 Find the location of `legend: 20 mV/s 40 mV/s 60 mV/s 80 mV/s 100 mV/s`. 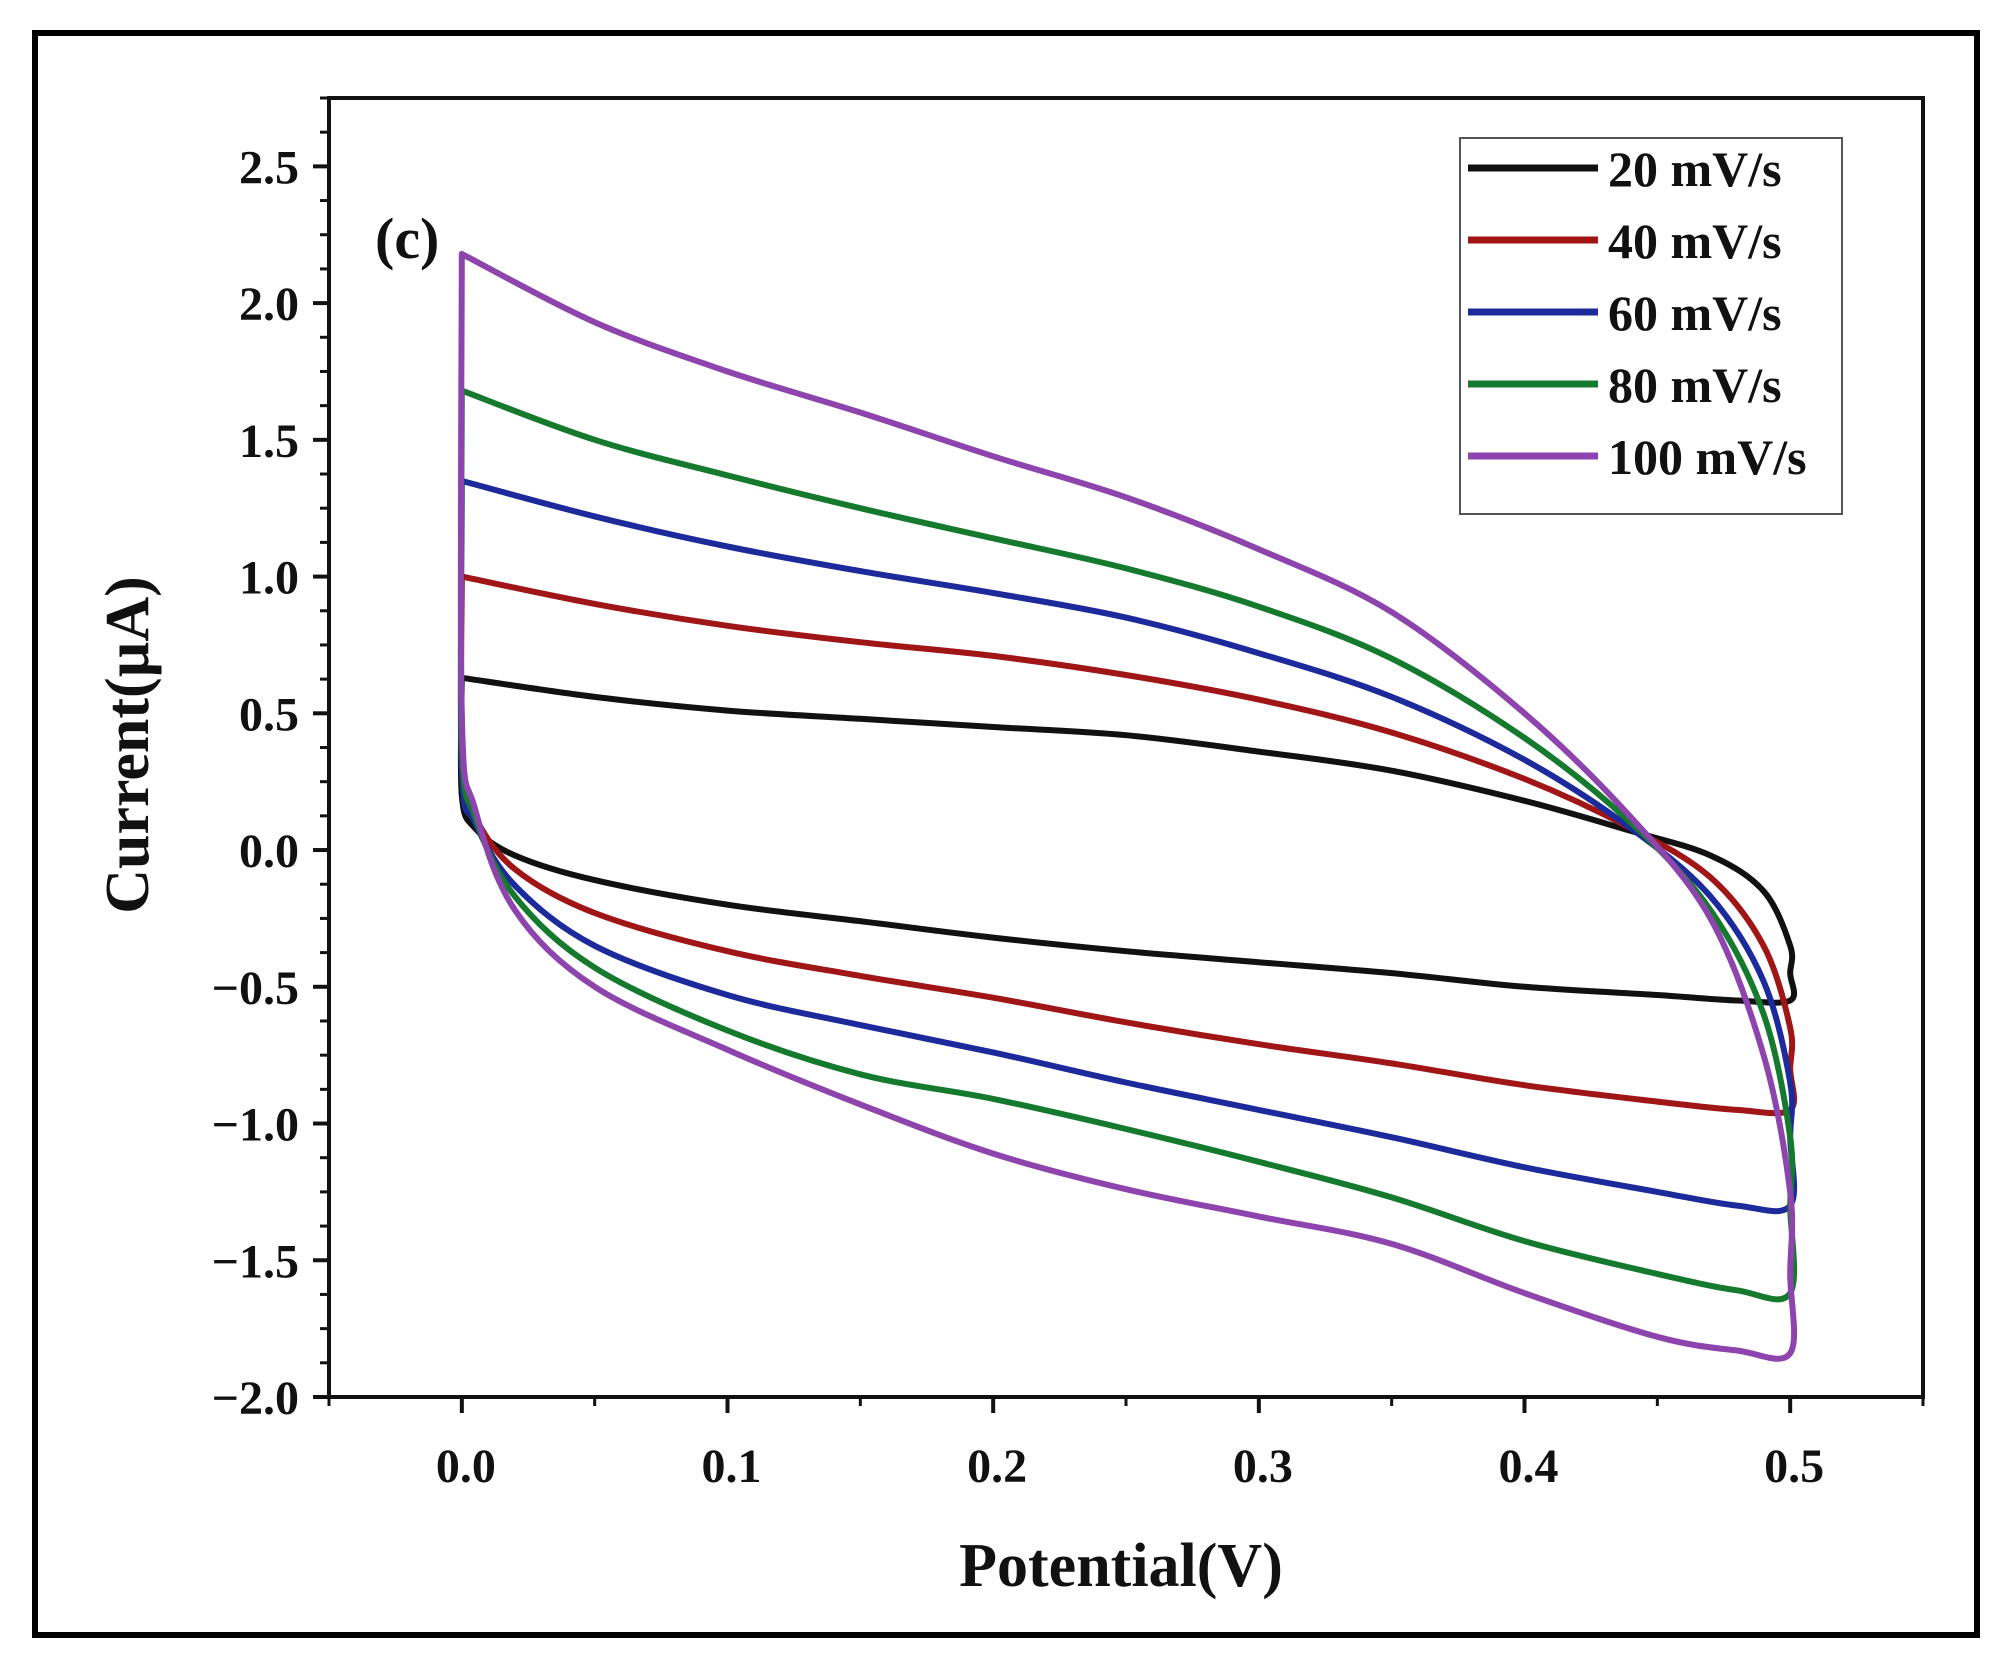

legend: 20 mV/s 40 mV/s 60 mV/s 80 mV/s 100 mV/s is located at coordinates (1651, 326).